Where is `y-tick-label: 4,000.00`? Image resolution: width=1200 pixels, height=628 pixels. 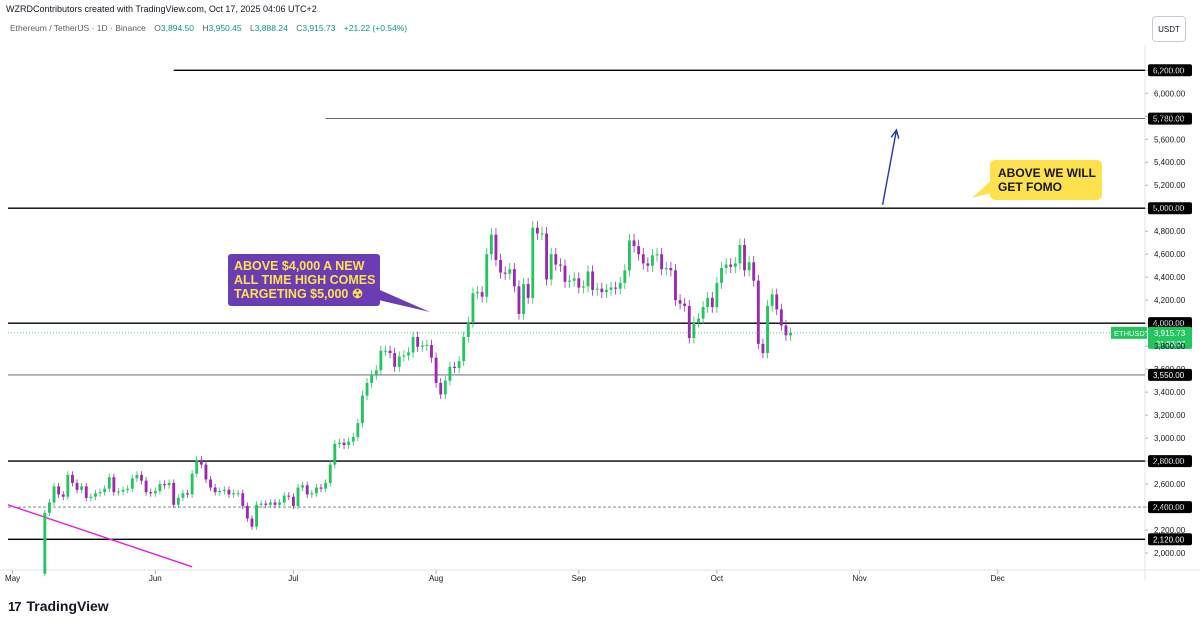
y-tick-label: 4,000.00 is located at coordinates (1170, 323).